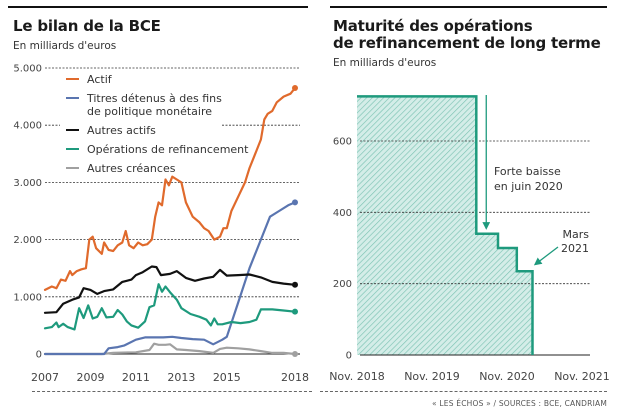  Describe the element at coordinates (295, 377) in the screenshot. I see `x-tick-label: 2018` at that location.